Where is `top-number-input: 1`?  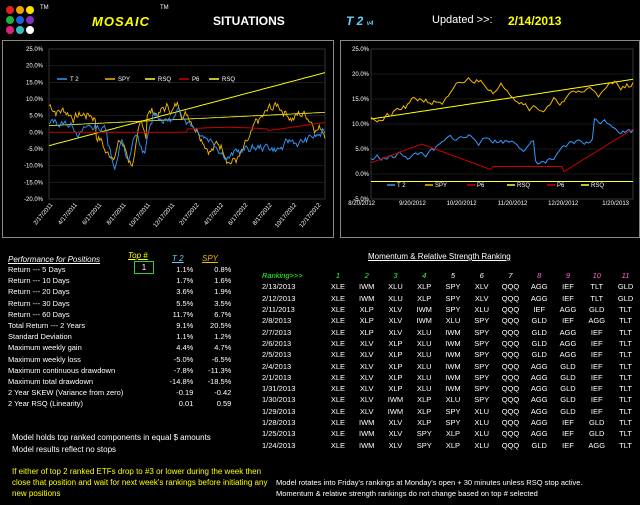
top-number-input: 1 is located at coordinates (144, 267).